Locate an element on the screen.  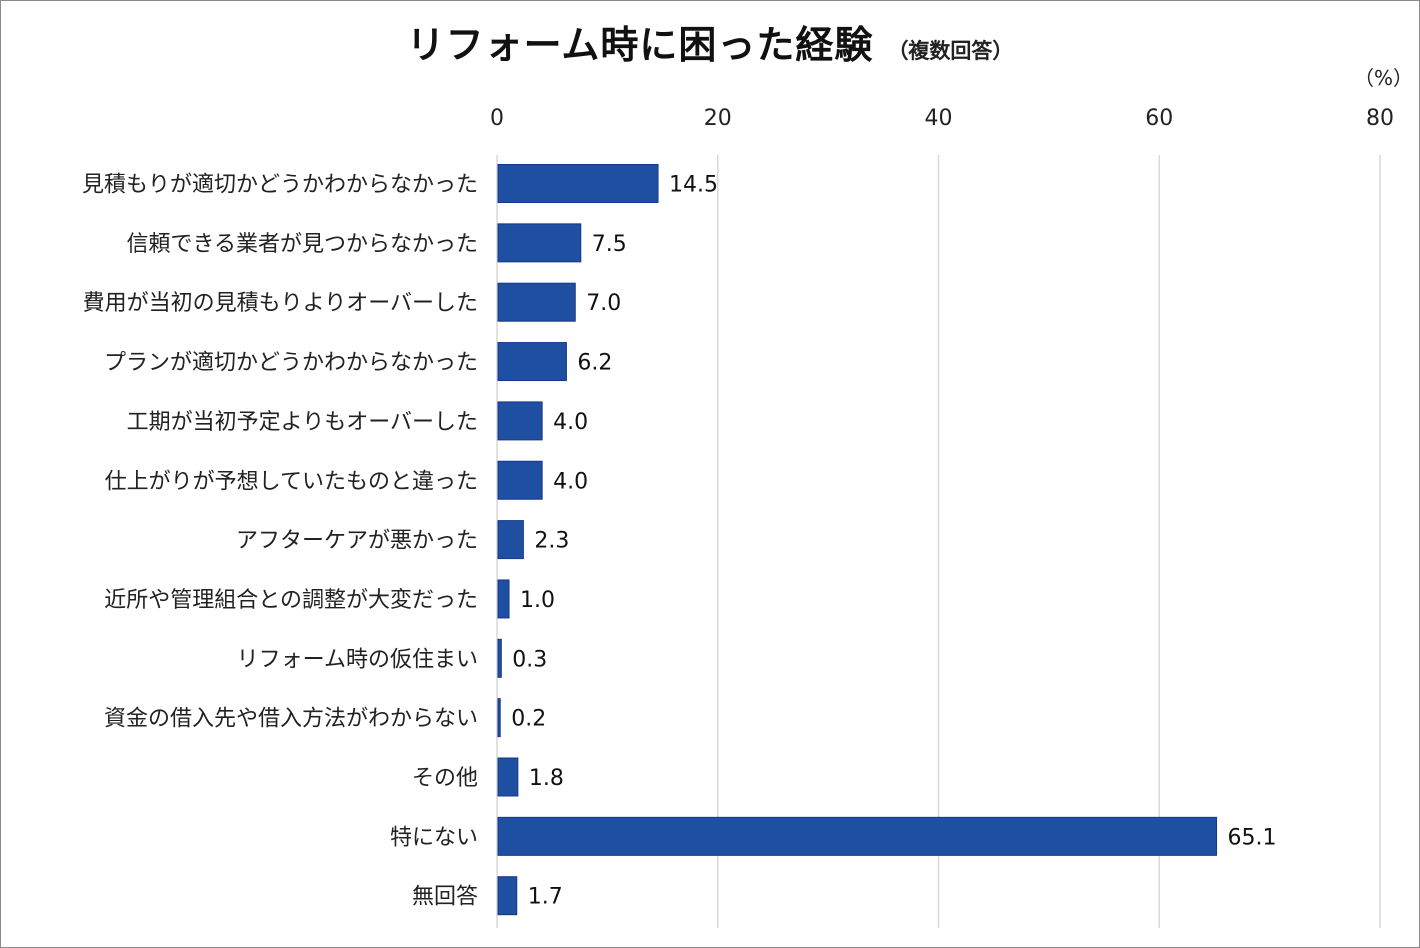
data-label: 2.3 is located at coordinates (551, 541).